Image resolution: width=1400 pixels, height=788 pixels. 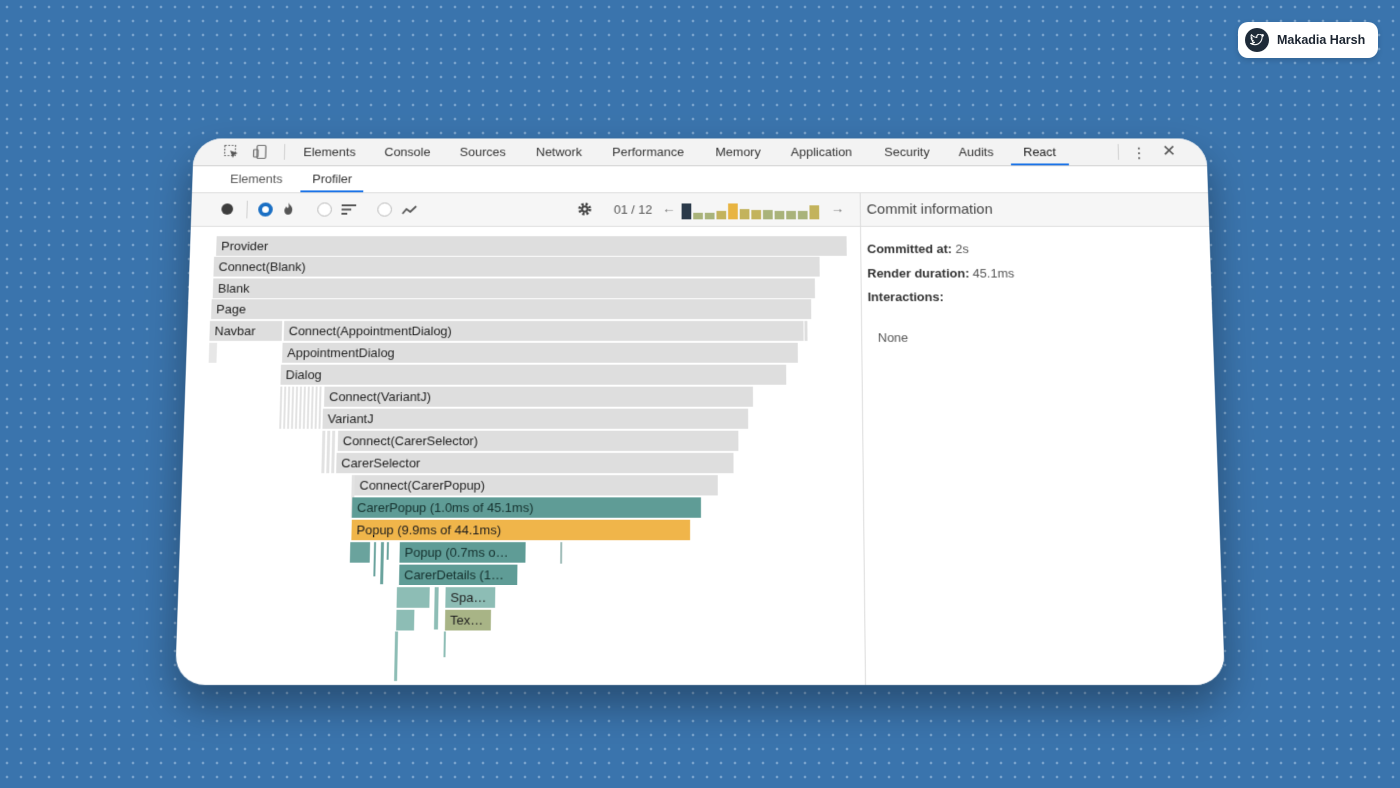 What do you see at coordinates (994, 273) in the screenshot?
I see `render-duration-value: 45.1ms` at bounding box center [994, 273].